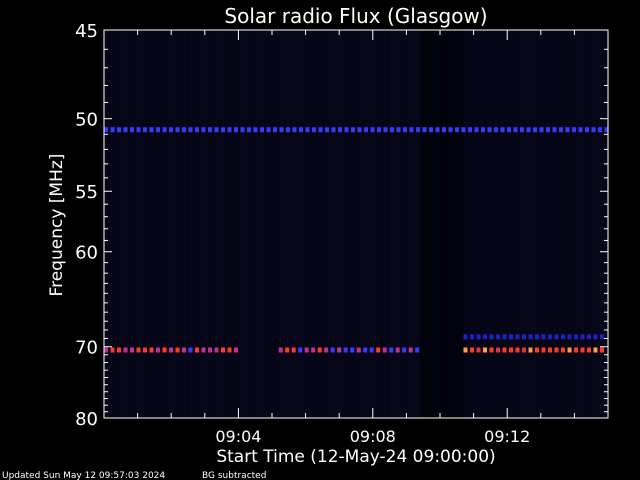 Image resolution: width=640 pixels, height=480 pixels. I want to click on y-tick-label: 45, so click(86, 31).